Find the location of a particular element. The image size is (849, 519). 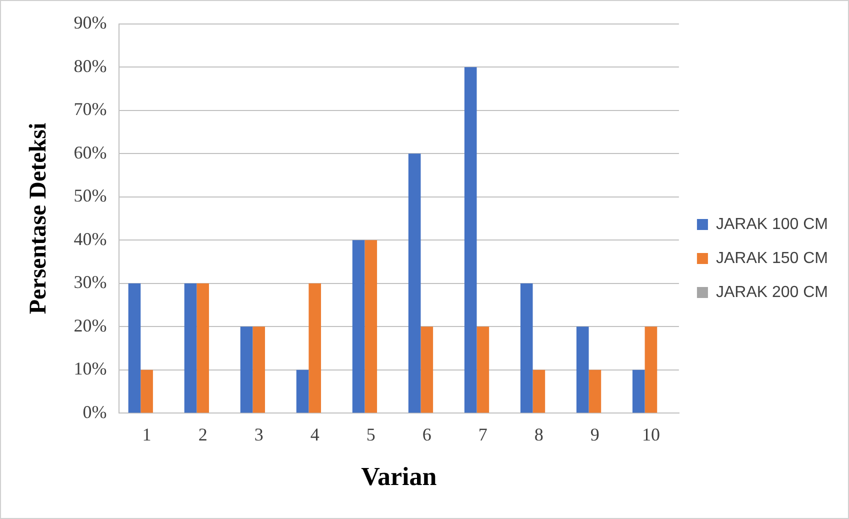

x-tick-label: 8 is located at coordinates (539, 434).